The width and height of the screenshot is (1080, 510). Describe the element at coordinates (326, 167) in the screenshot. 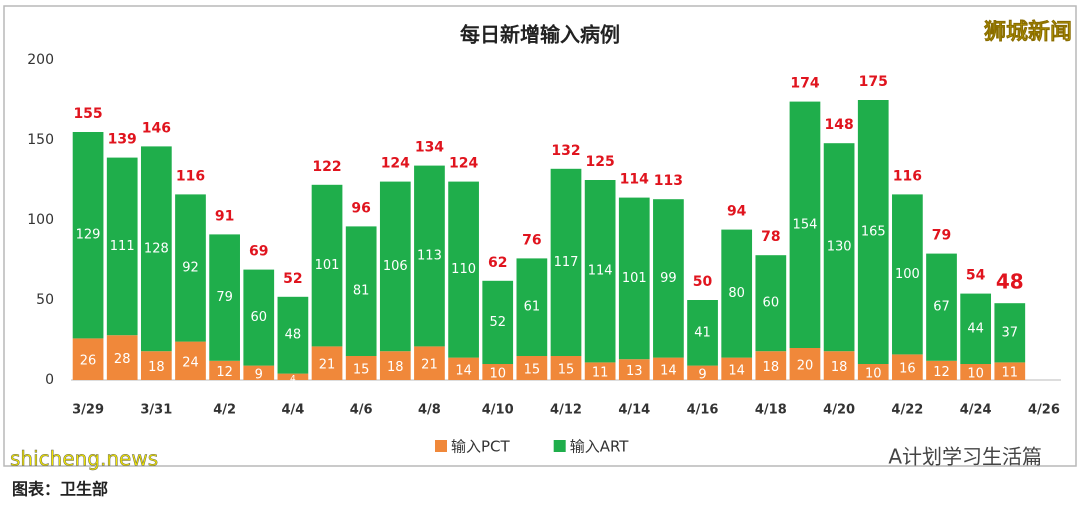

I see `total-label: 122` at that location.